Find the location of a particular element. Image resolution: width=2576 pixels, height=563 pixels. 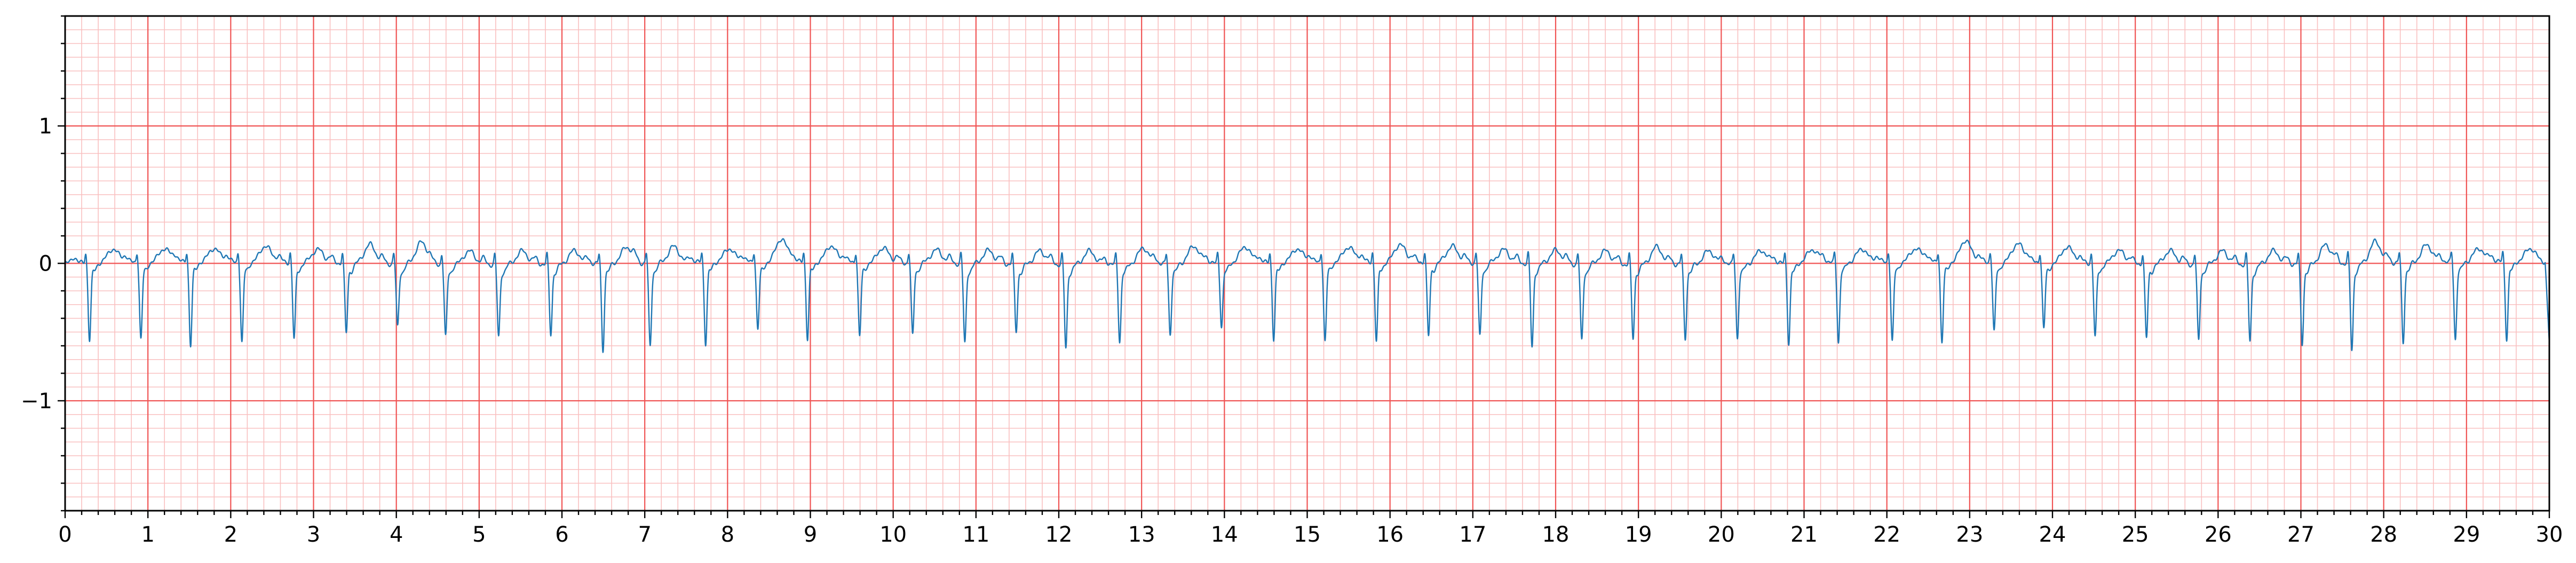

x-tick-label: 25 is located at coordinates (2135, 534).